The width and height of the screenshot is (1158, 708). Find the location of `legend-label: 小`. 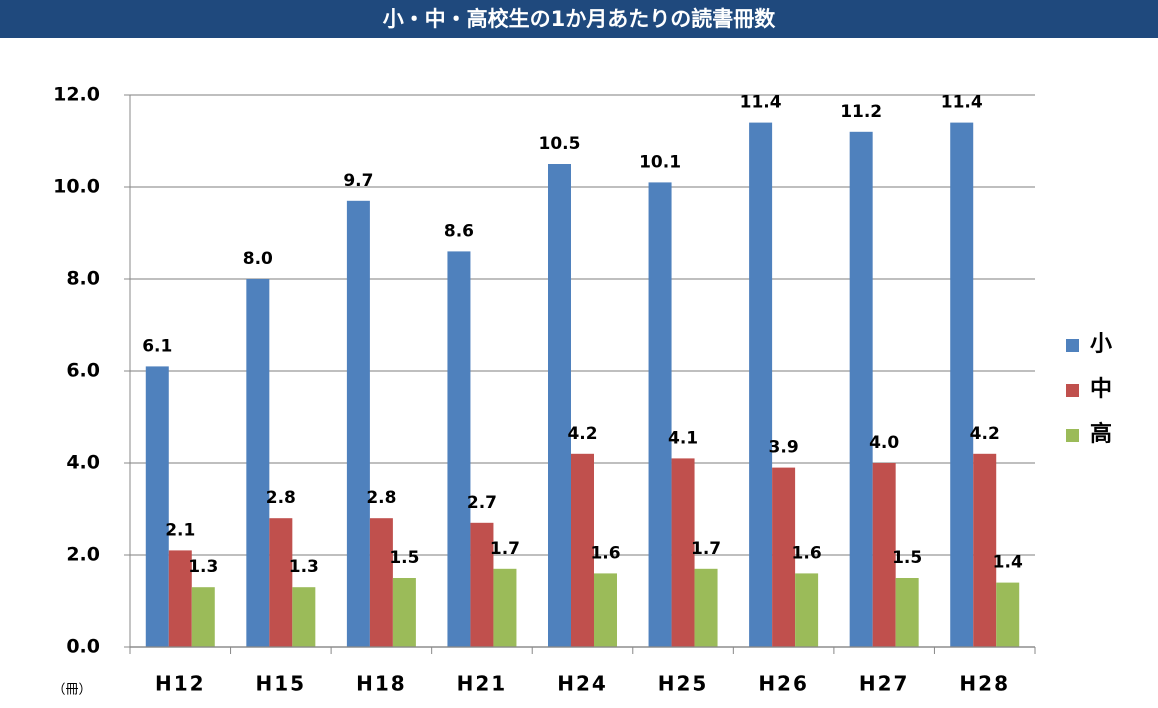

legend-label: 小 is located at coordinates (1101, 344).